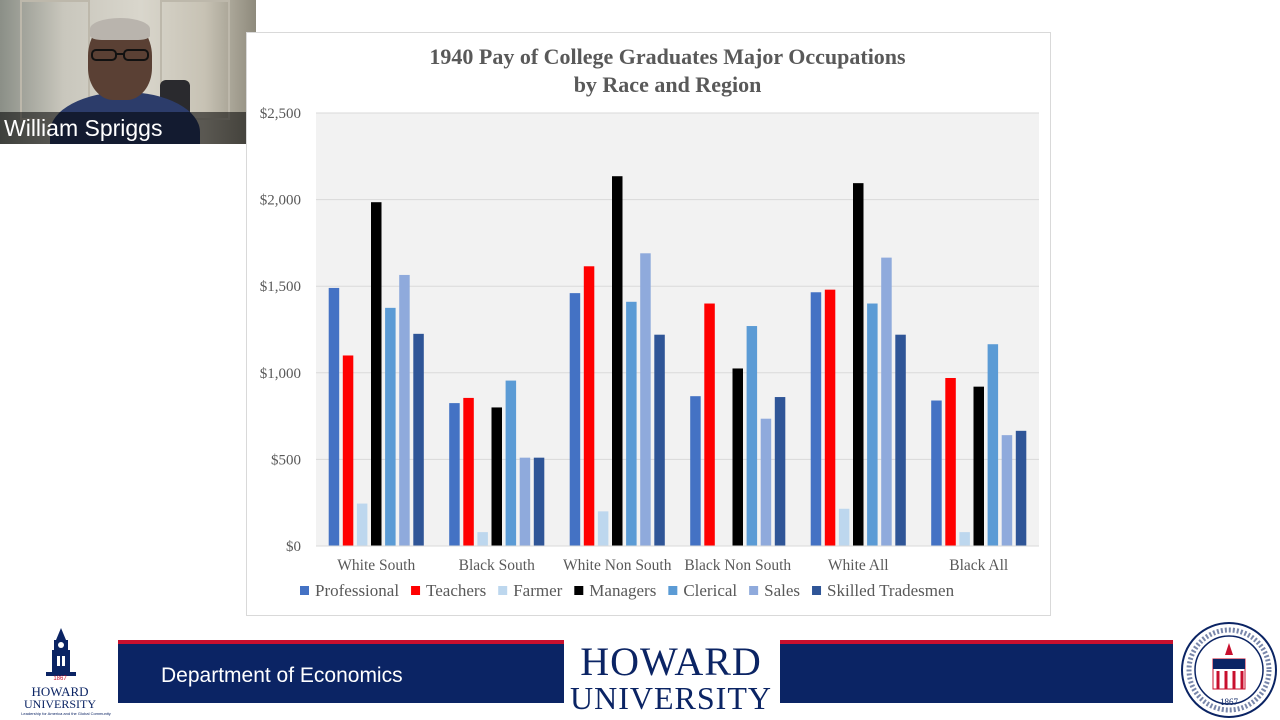 The image size is (1280, 720). What do you see at coordinates (376, 565) in the screenshot?
I see `x-tick-label: White South` at bounding box center [376, 565].